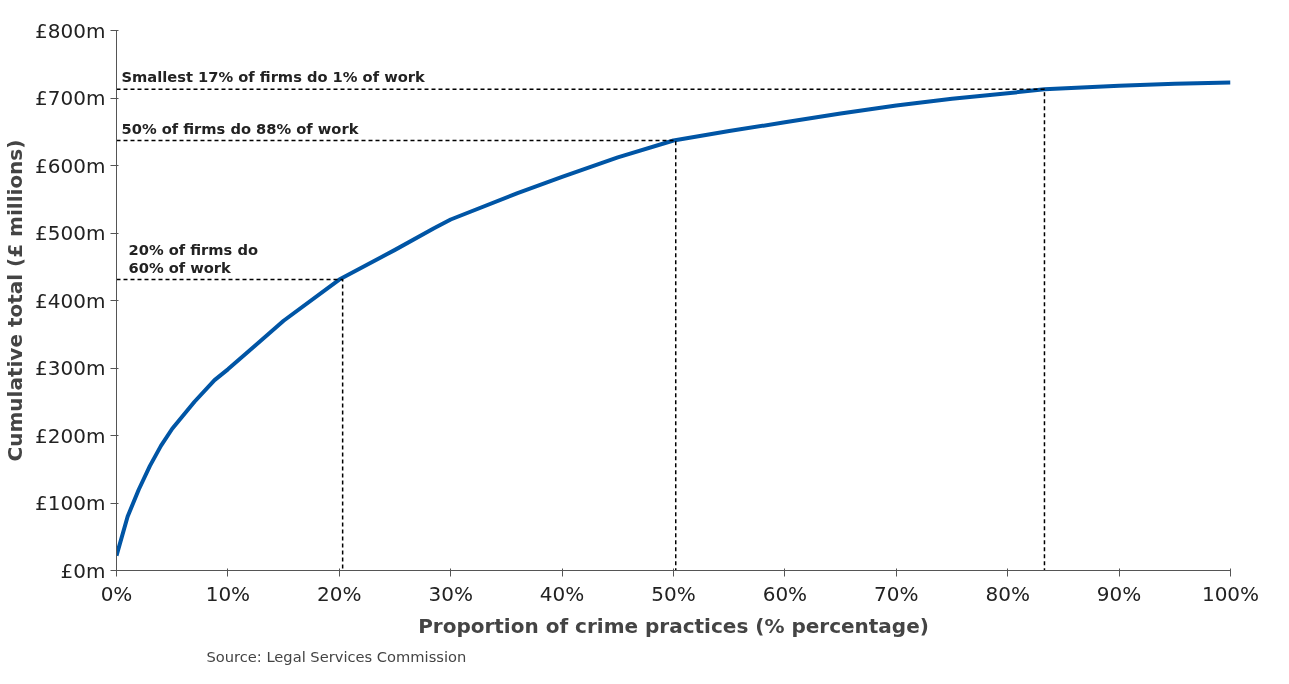  I want to click on annotation: 50% of firms do 88% of work, so click(240, 128).